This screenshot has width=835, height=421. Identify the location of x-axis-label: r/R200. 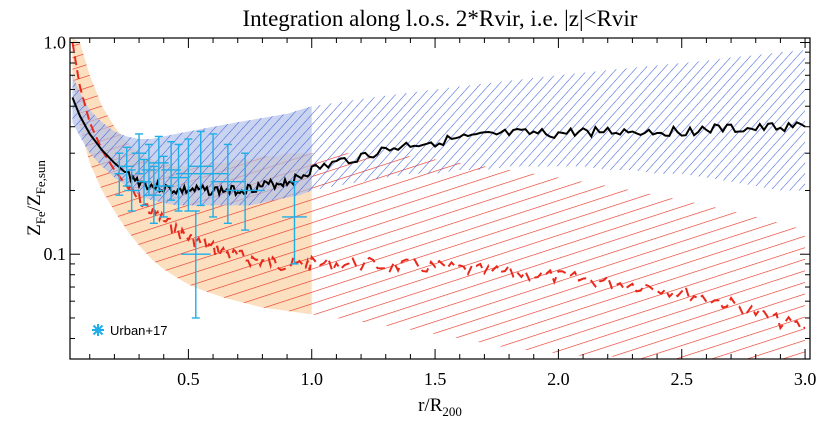
(440, 407).